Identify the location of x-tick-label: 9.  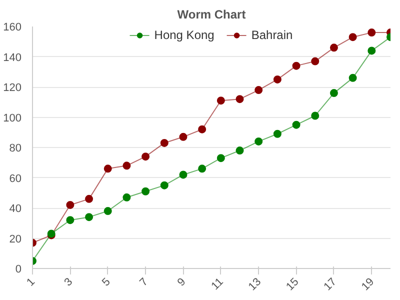
(181, 282).